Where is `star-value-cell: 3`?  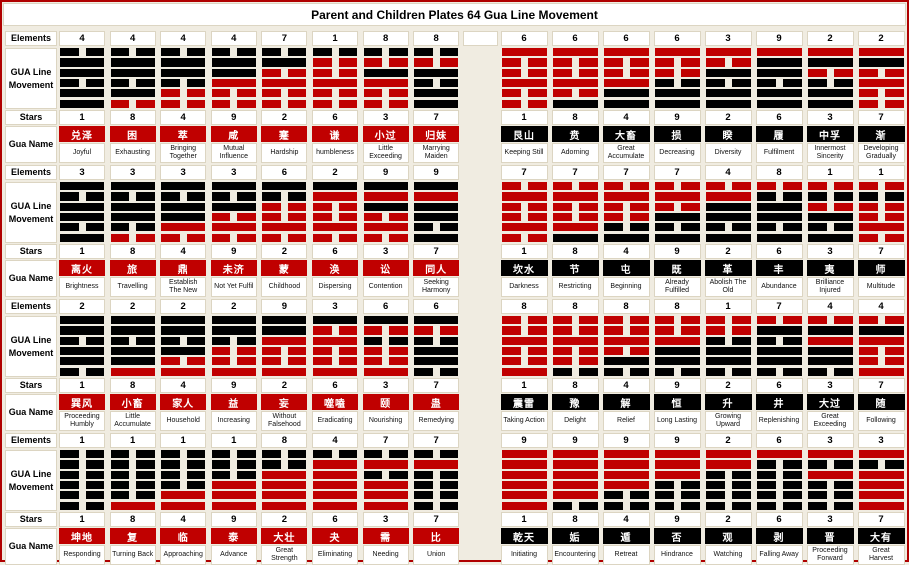
star-value-cell: 3 is located at coordinates (830, 519).